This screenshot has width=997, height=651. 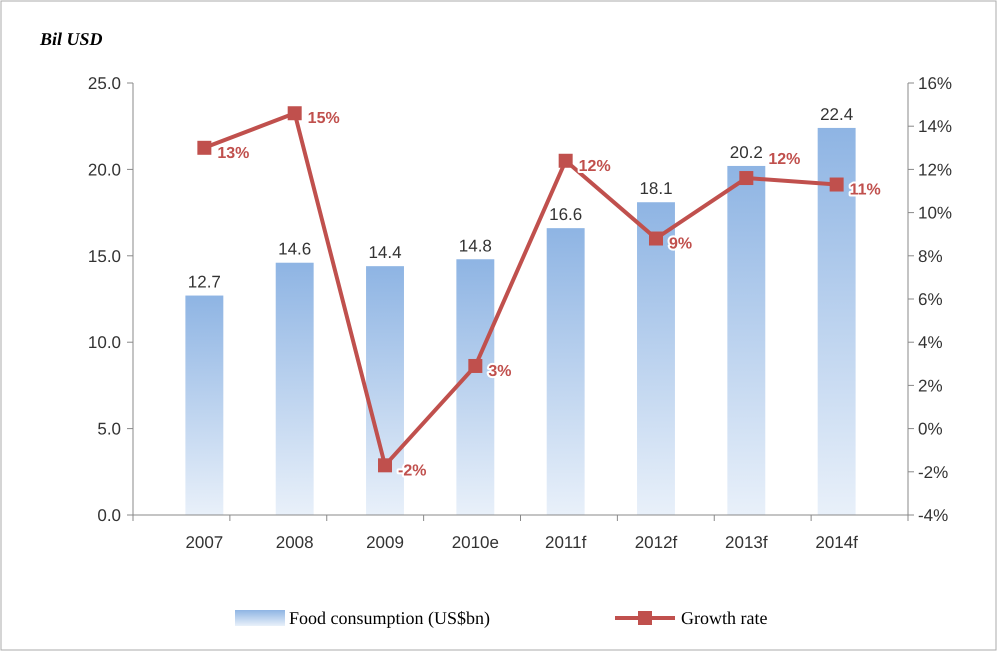 What do you see at coordinates (930, 299) in the screenshot?
I see `y2-tick-label: 6%` at bounding box center [930, 299].